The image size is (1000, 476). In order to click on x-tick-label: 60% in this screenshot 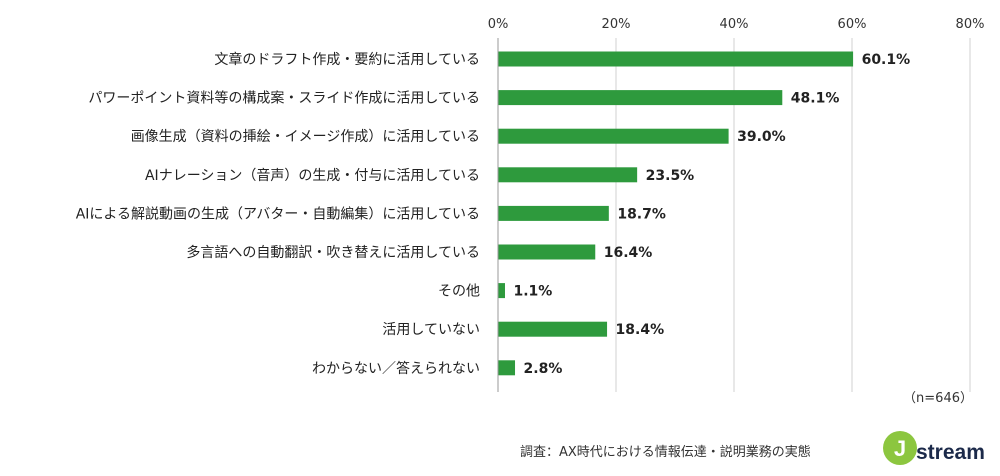, I will do `click(852, 24)`.